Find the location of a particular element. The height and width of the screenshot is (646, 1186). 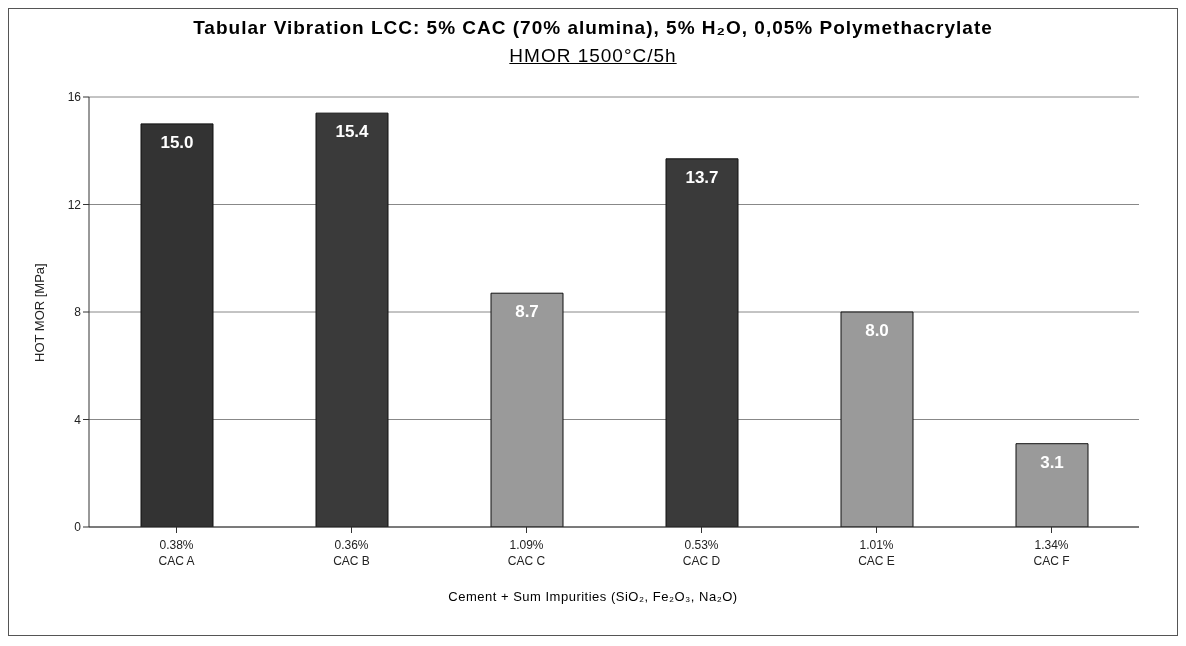

data-label: 13.7 is located at coordinates (702, 177).